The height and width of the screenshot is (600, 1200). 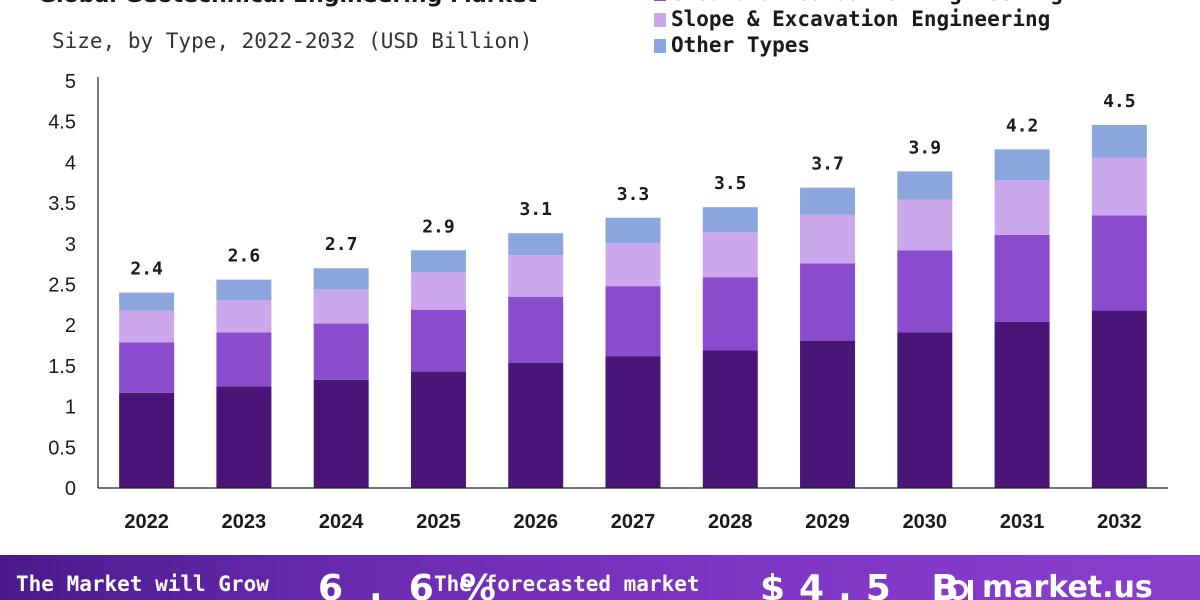 I want to click on x-tick-label: 2026, so click(x=535, y=522).